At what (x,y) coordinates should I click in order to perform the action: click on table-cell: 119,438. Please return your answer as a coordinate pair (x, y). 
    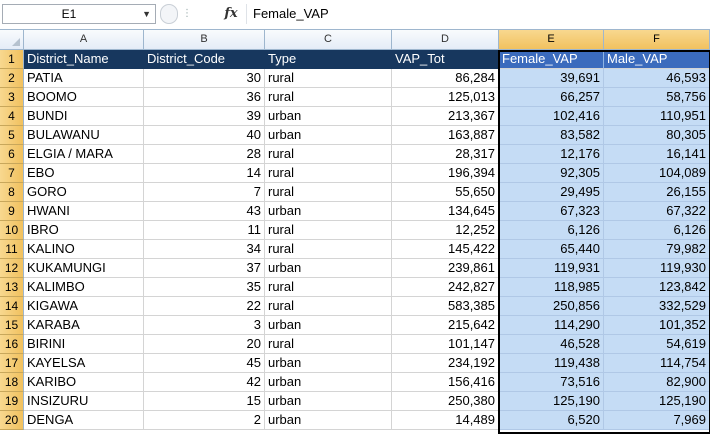
    Looking at the image, I should click on (551, 363).